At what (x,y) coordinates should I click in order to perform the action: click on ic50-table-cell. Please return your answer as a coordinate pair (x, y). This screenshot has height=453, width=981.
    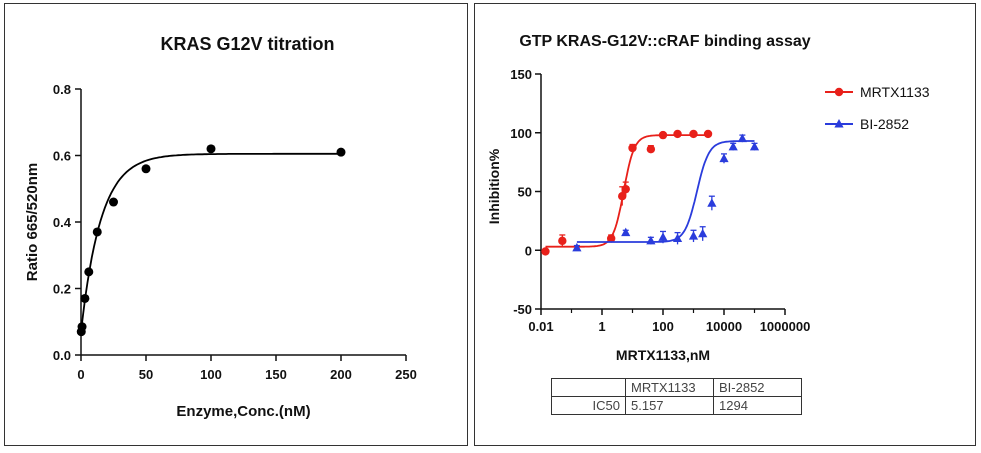
    Looking at the image, I should click on (588, 387).